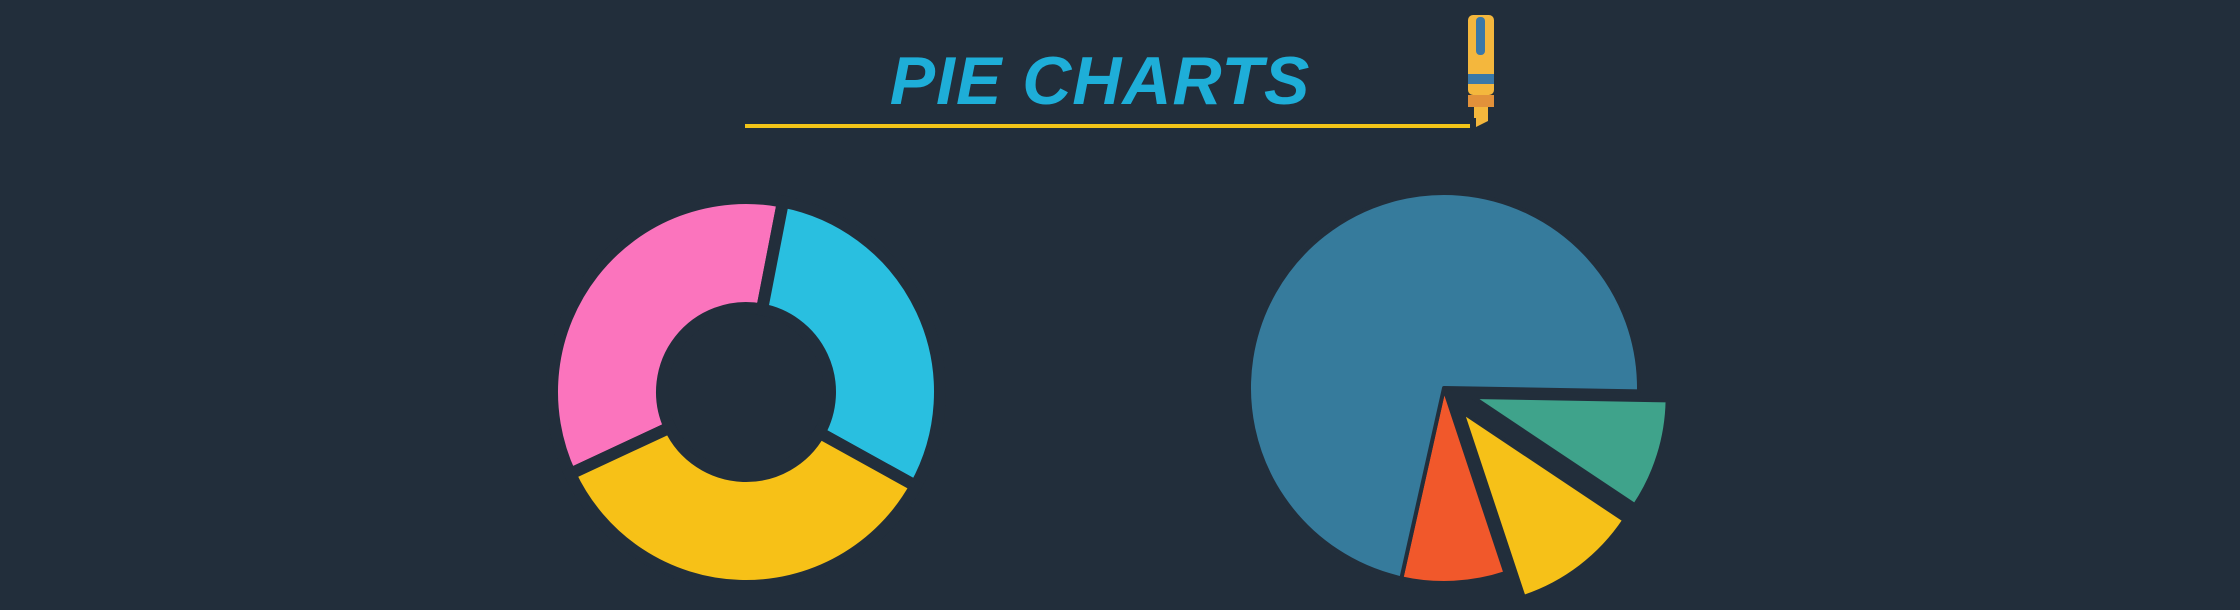 Image resolution: width=2240 pixels, height=610 pixels. I want to click on page-title: PIE CHARTS, so click(1100, 81).